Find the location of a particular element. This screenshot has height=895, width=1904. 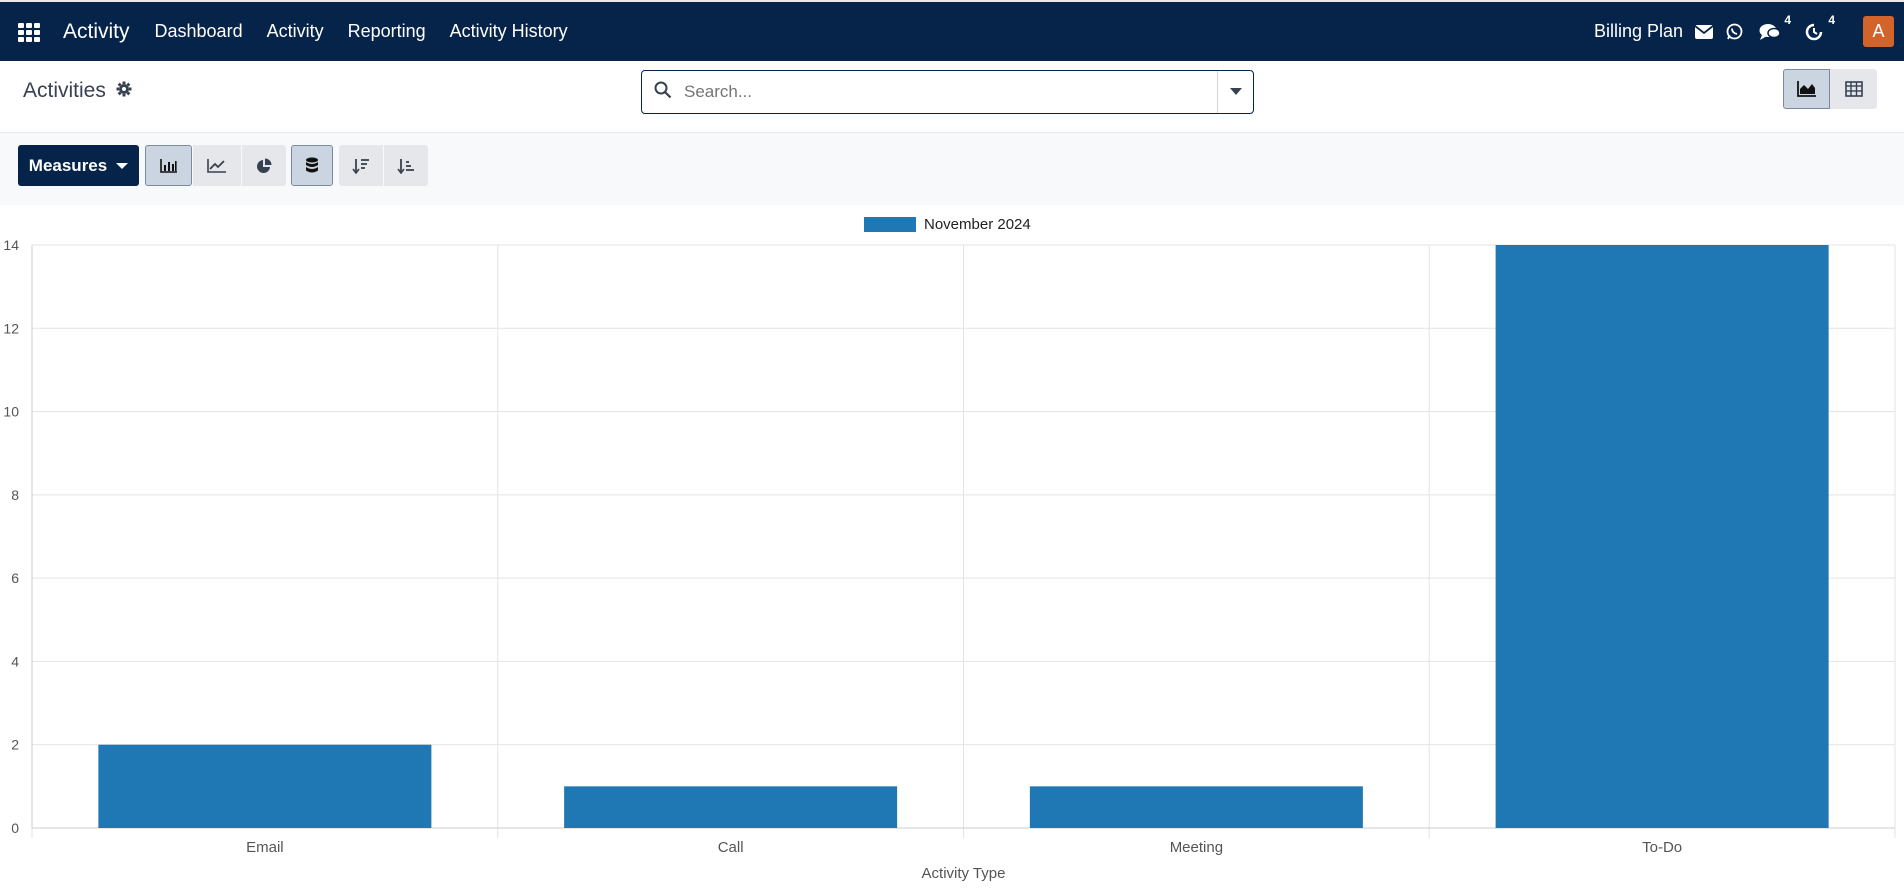

page-title: Activities is located at coordinates (64, 90).